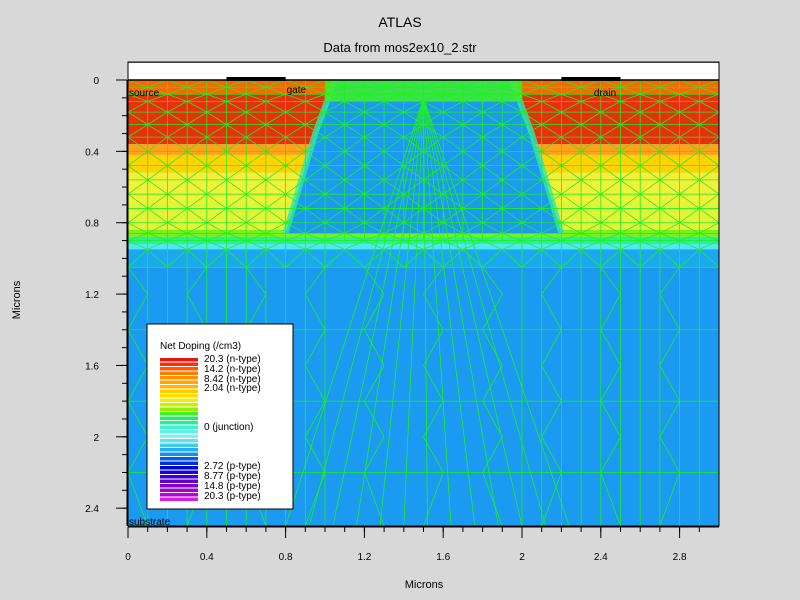  I want to click on x-tick-label-5: 2, so click(522, 557).